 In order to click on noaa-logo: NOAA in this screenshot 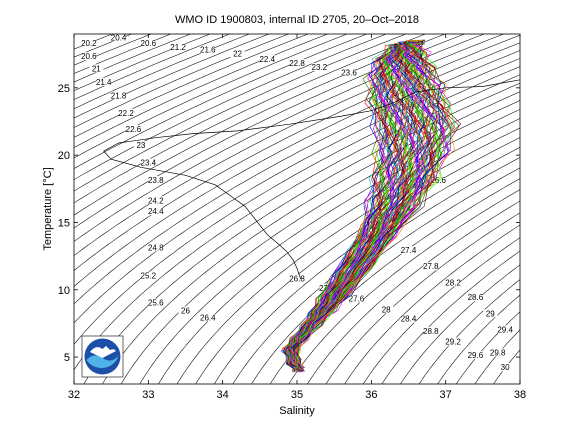, I will do `click(102, 356)`.